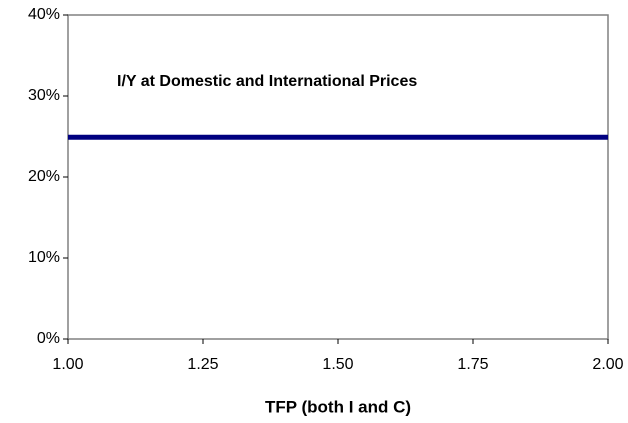 This screenshot has height=423, width=628. What do you see at coordinates (48, 338) in the screenshot?
I see `y-tick-label: 0%` at bounding box center [48, 338].